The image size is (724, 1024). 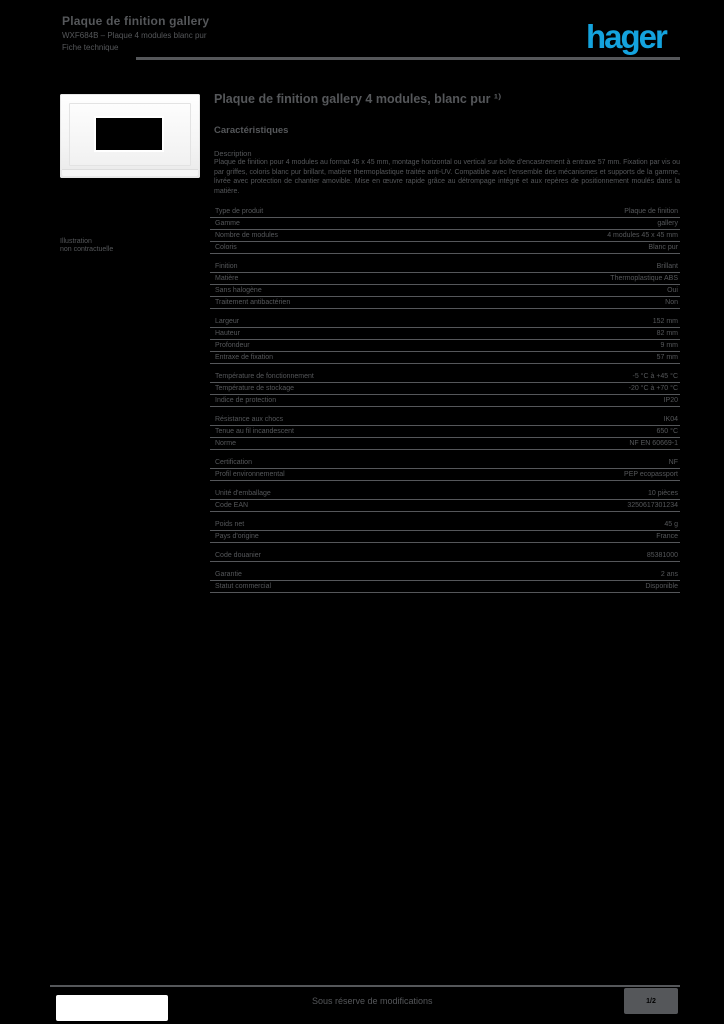 I want to click on spec-label: Poids net, so click(x=230, y=524).